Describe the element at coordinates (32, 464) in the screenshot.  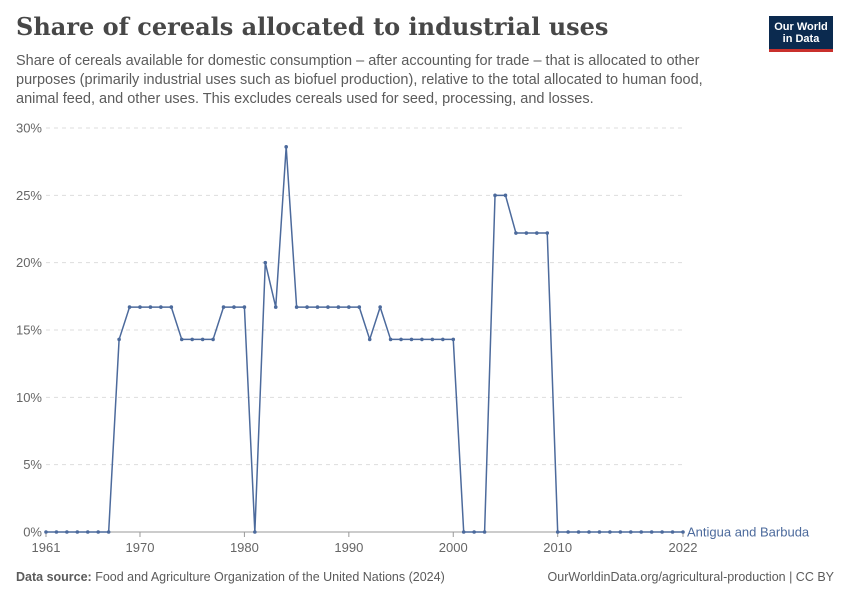
I see `y-tick-label: 5%` at that location.